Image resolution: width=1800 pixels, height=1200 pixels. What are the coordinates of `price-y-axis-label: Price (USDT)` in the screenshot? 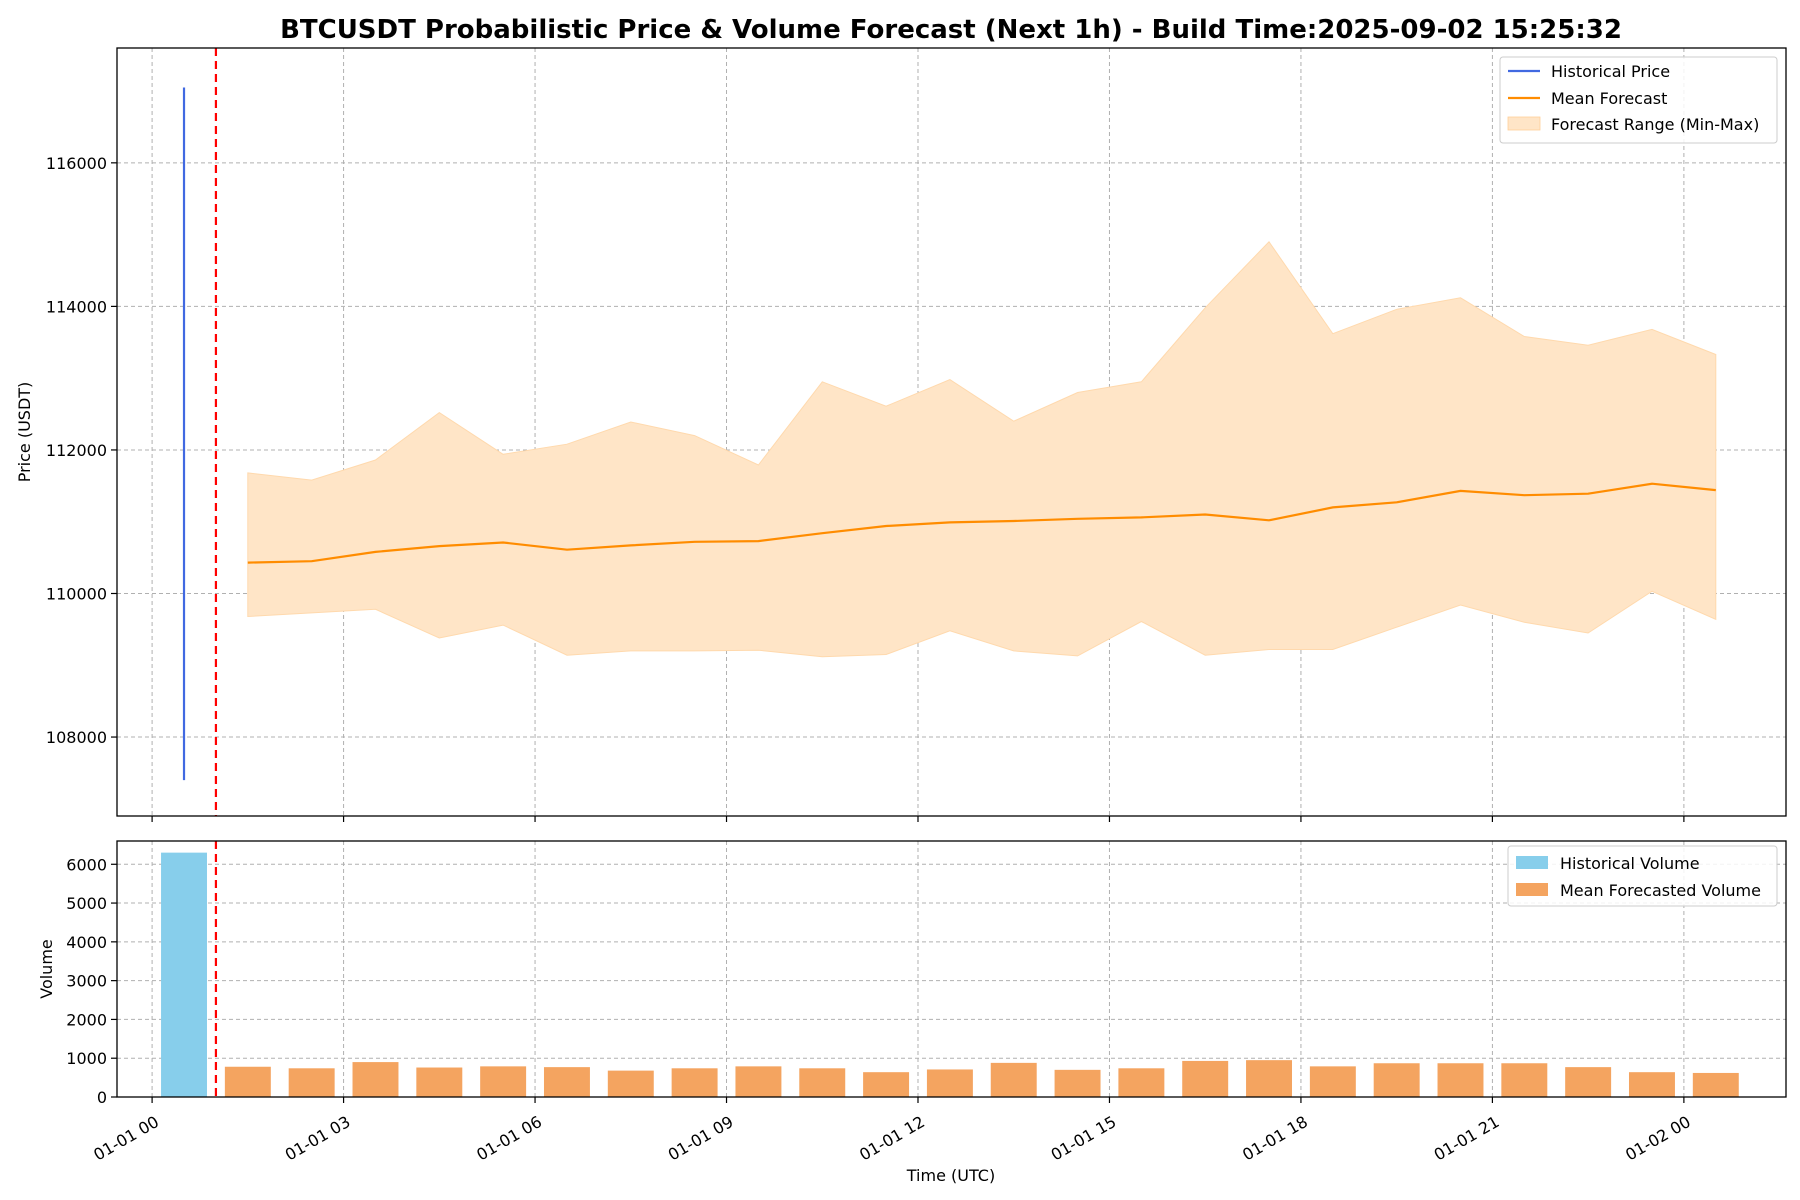 It's located at (24, 432).